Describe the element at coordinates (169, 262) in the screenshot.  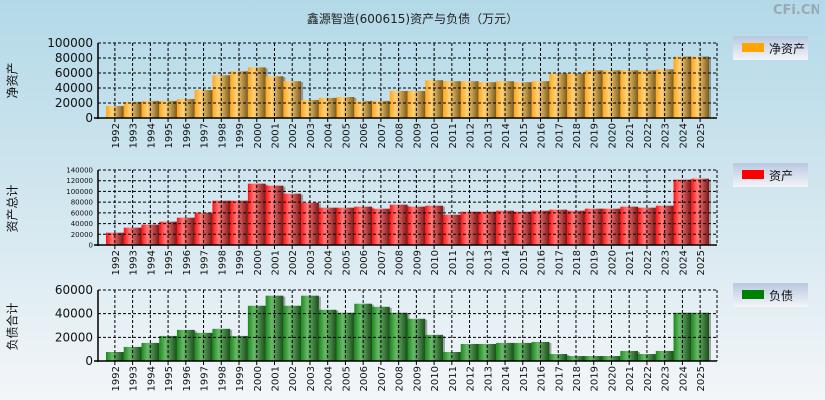
I see `x-tick-label: 1995` at that location.